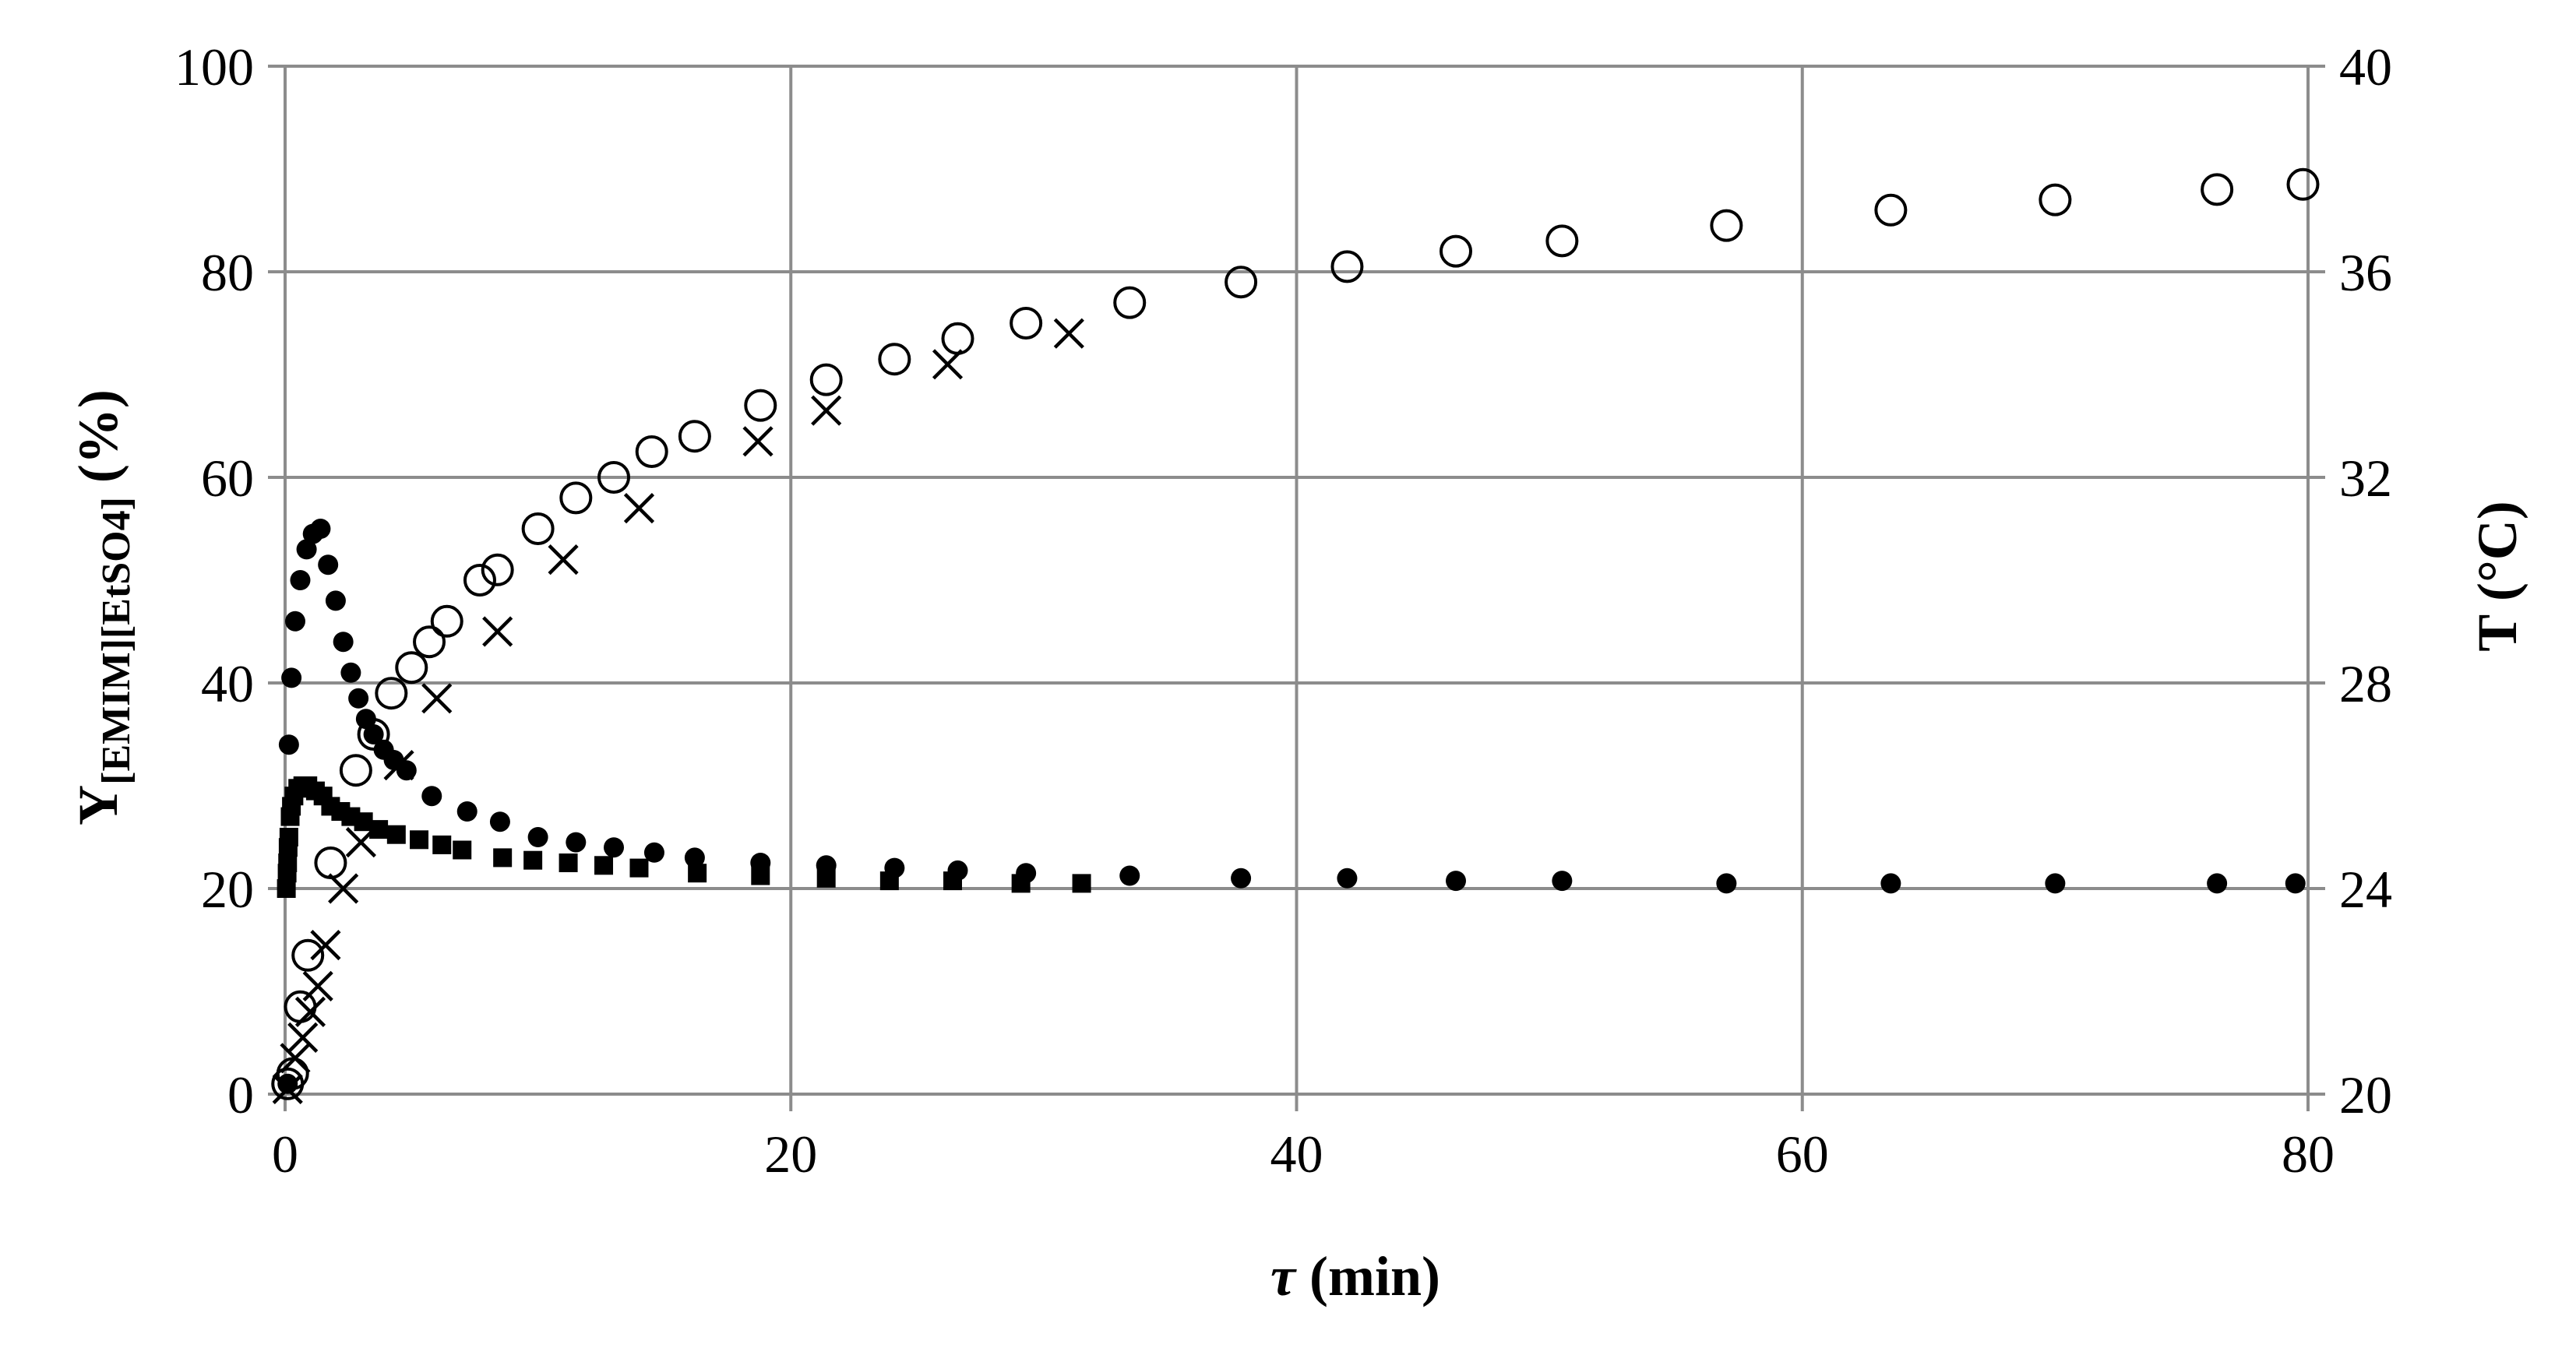  Describe the element at coordinates (228, 272) in the screenshot. I see `y-tick-label: 80` at that location.